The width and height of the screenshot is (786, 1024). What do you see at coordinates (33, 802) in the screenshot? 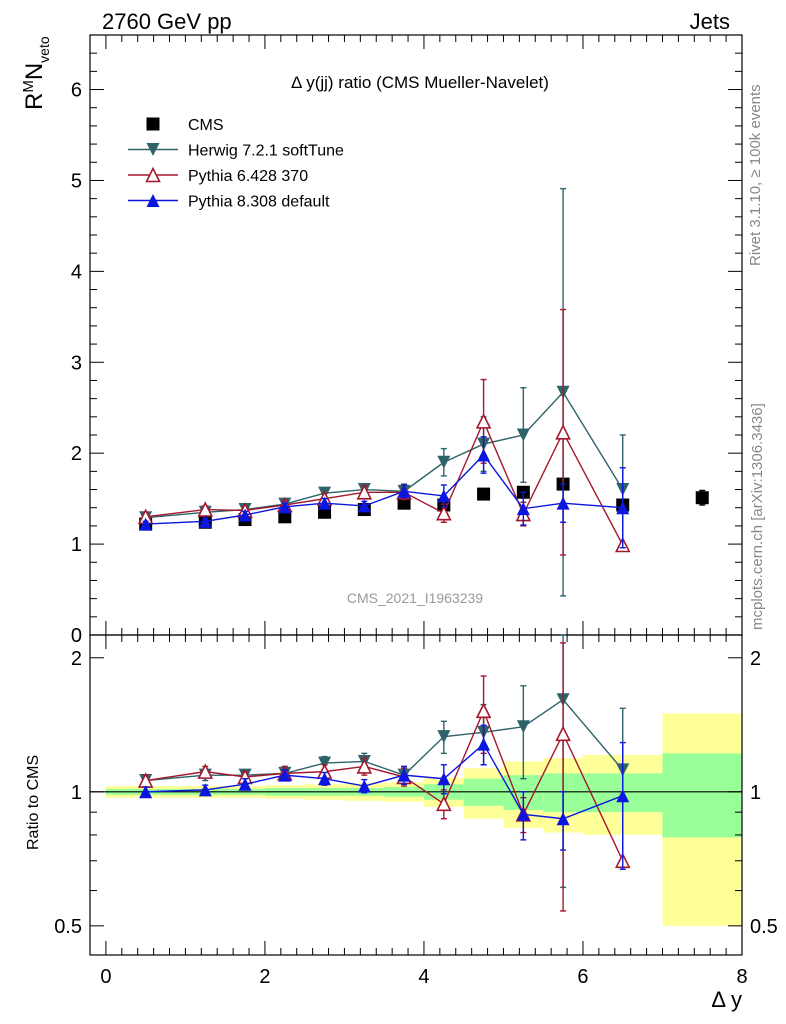
I see `lower-y-axis-label: Ratio to CMS` at bounding box center [33, 802].